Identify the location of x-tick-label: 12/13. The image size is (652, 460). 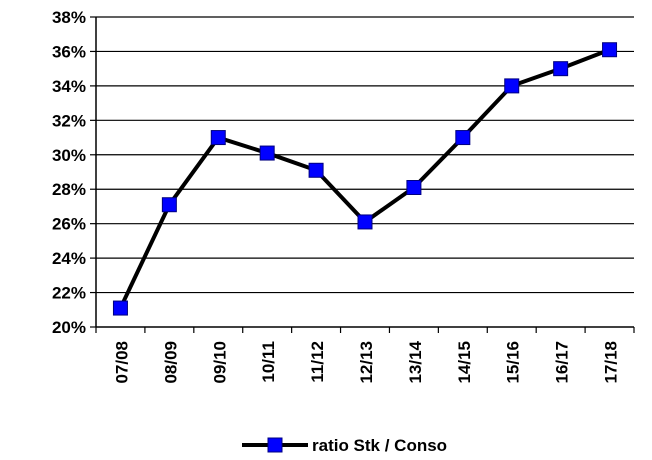
(366, 362).